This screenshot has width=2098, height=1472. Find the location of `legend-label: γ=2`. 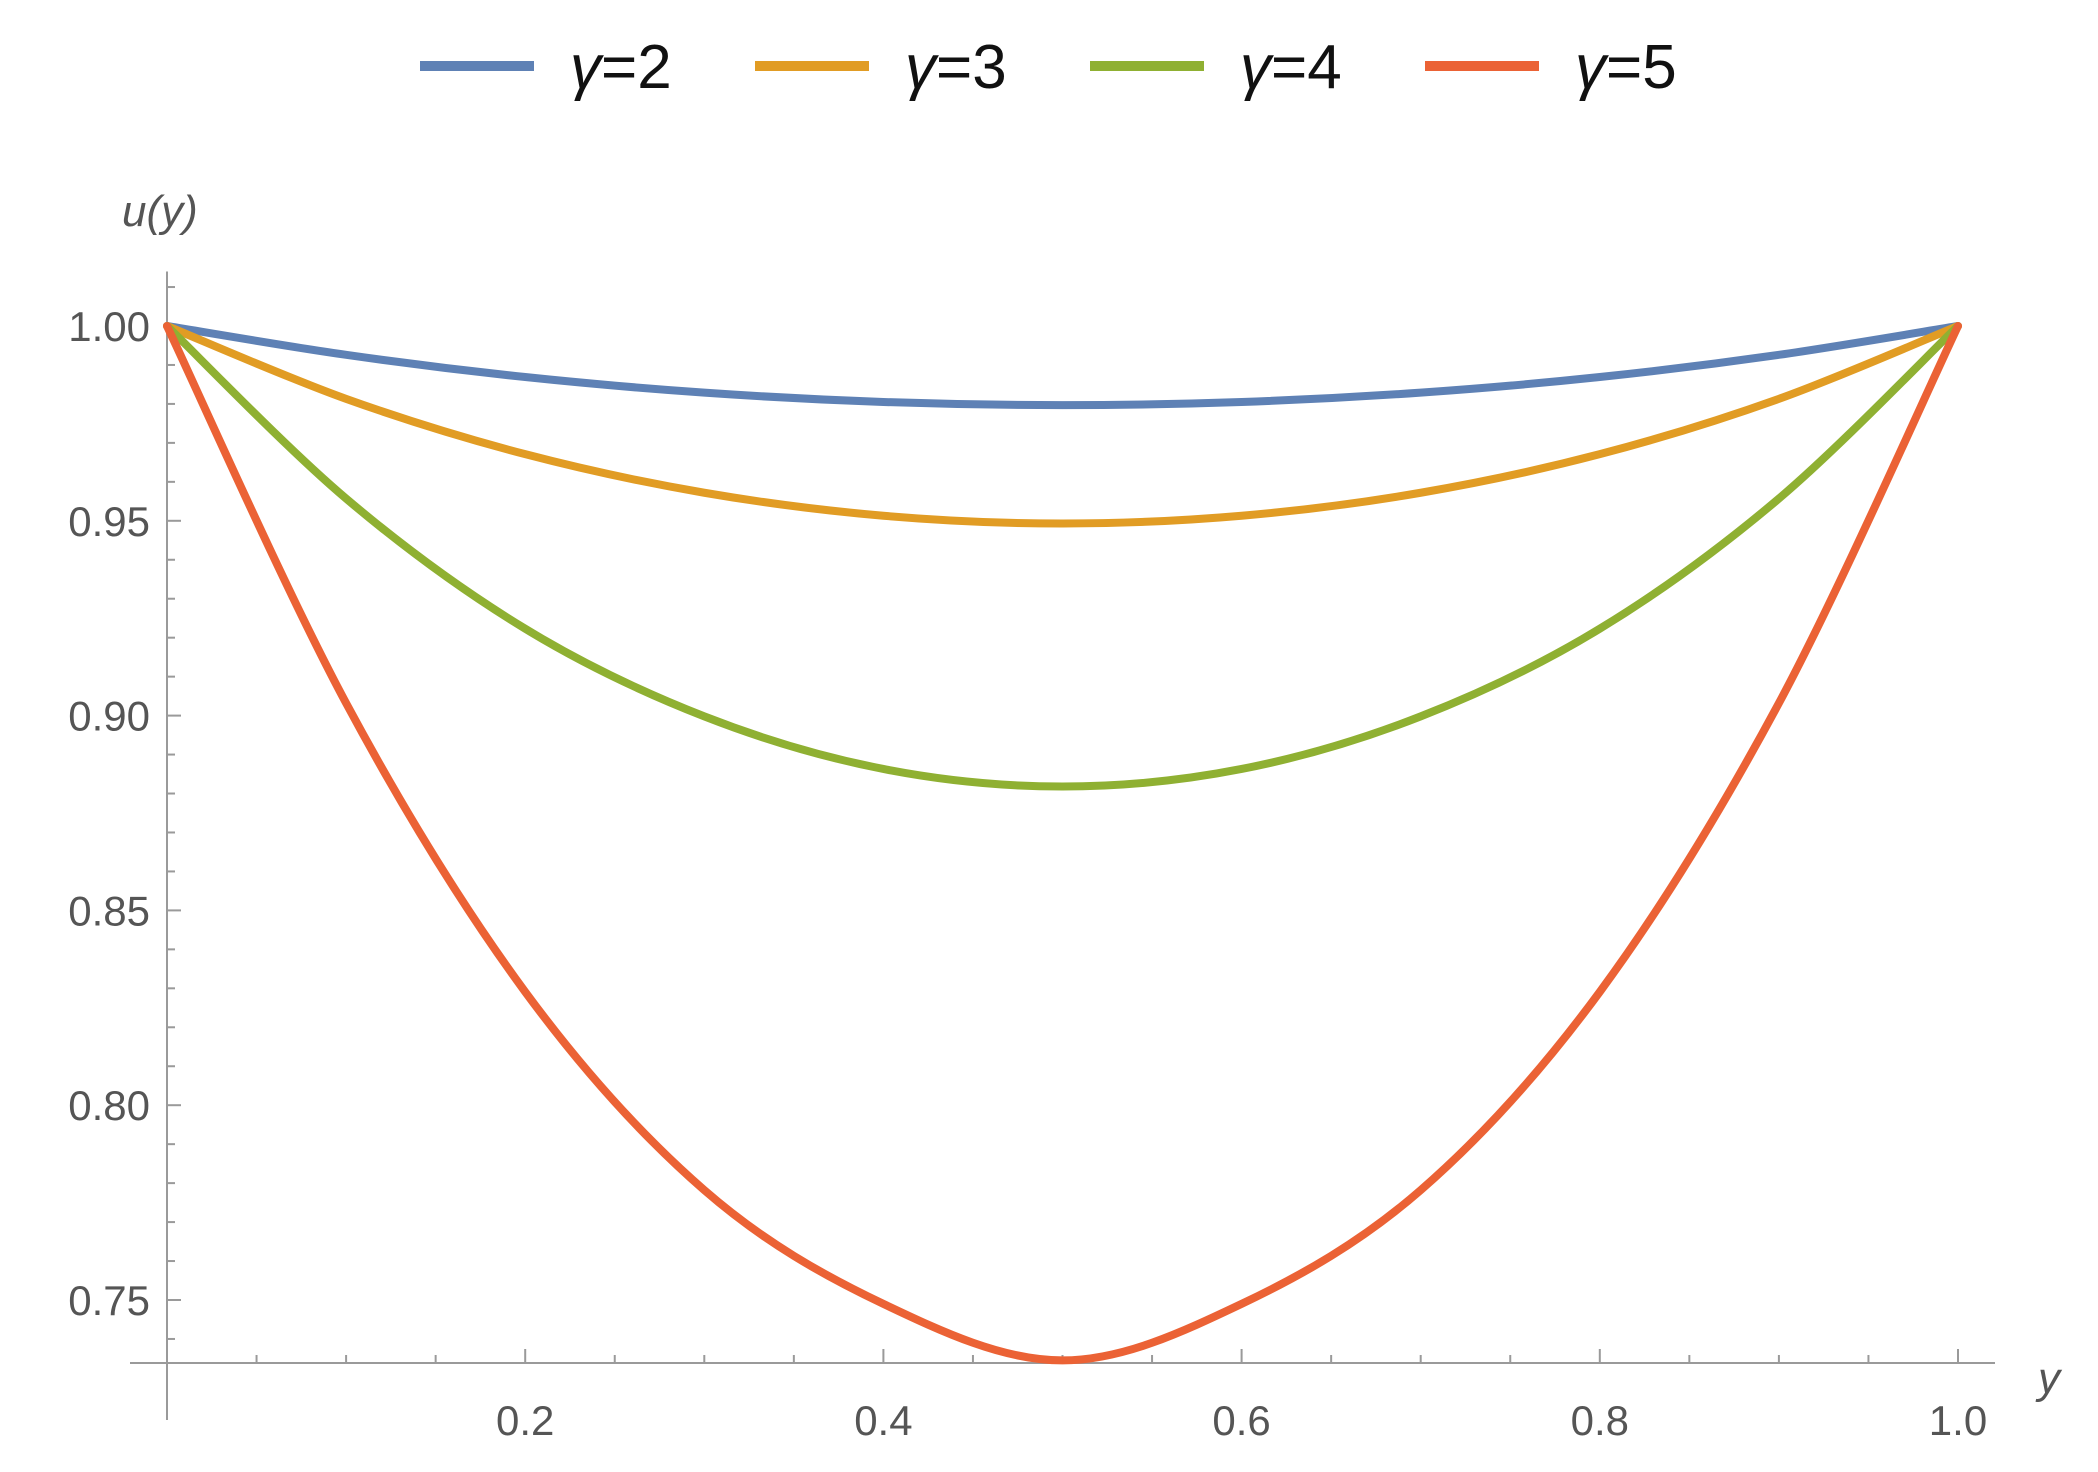

legend-label: γ=2 is located at coordinates (621, 67).